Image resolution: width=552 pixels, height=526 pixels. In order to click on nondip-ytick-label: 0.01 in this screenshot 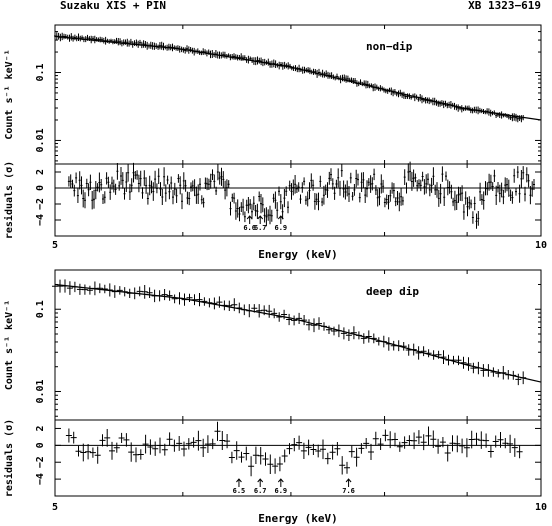, I will do `click(40, 140)`.